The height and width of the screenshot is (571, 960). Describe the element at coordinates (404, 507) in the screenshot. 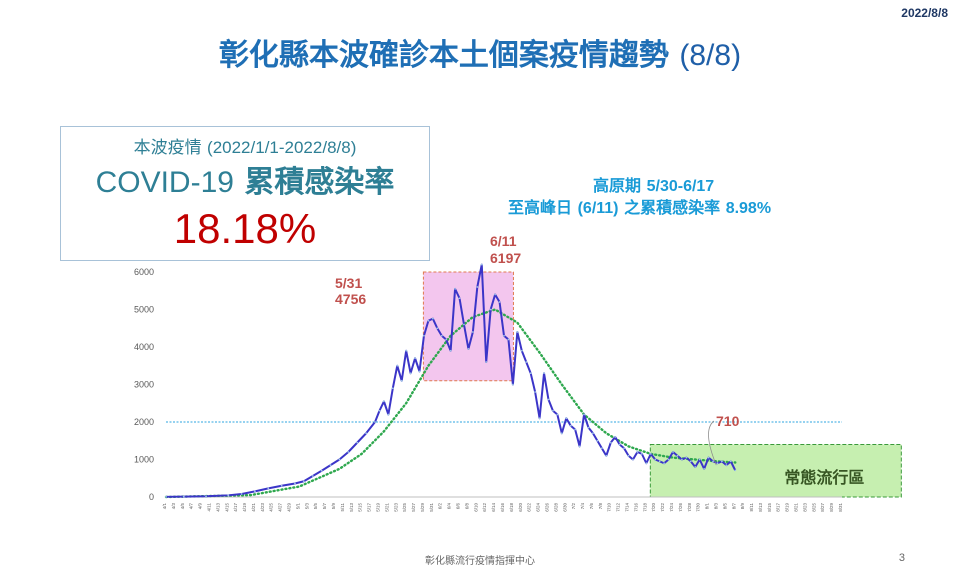

I see `x-tick-label: 5/25` at that location.